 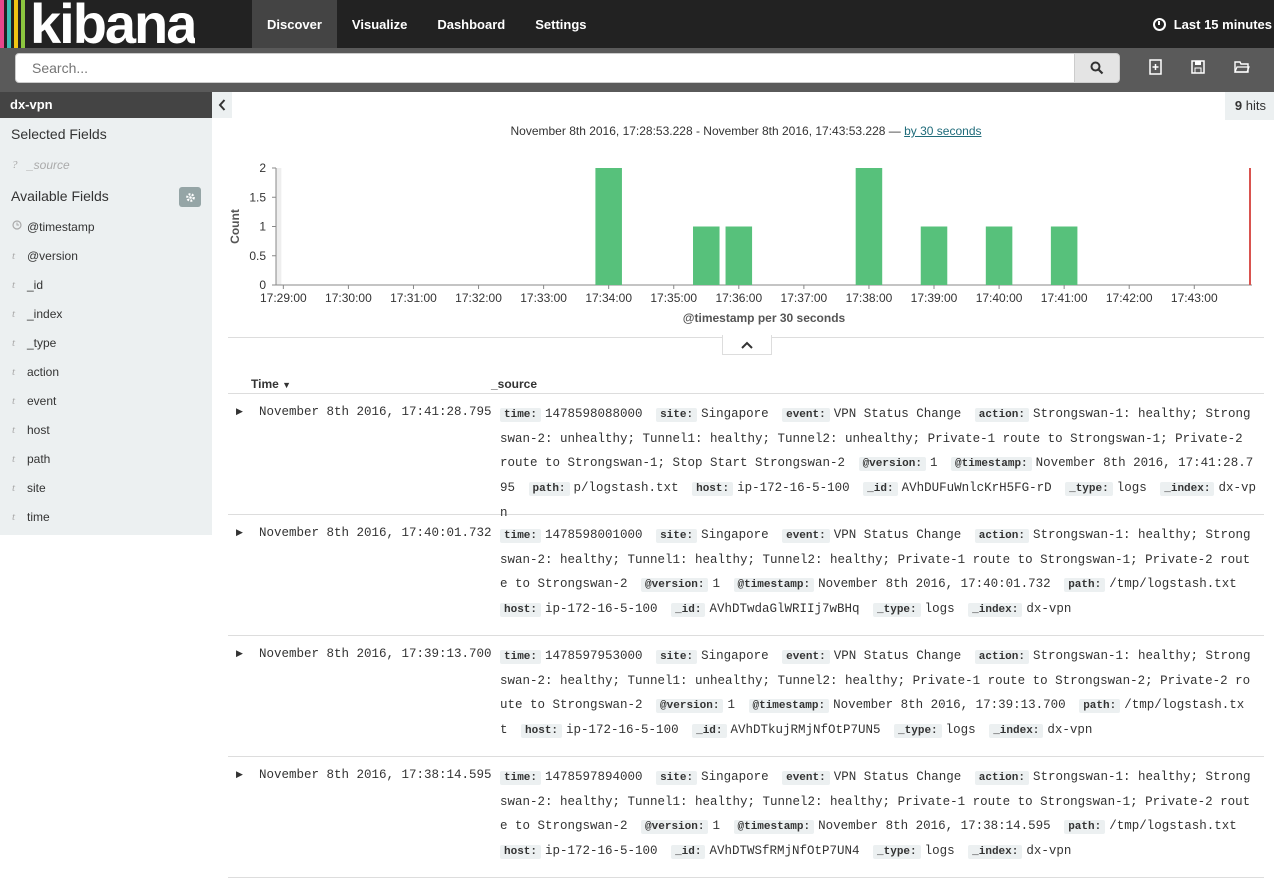 I want to click on nav-tab-visualize: Visualize, so click(x=379, y=24).